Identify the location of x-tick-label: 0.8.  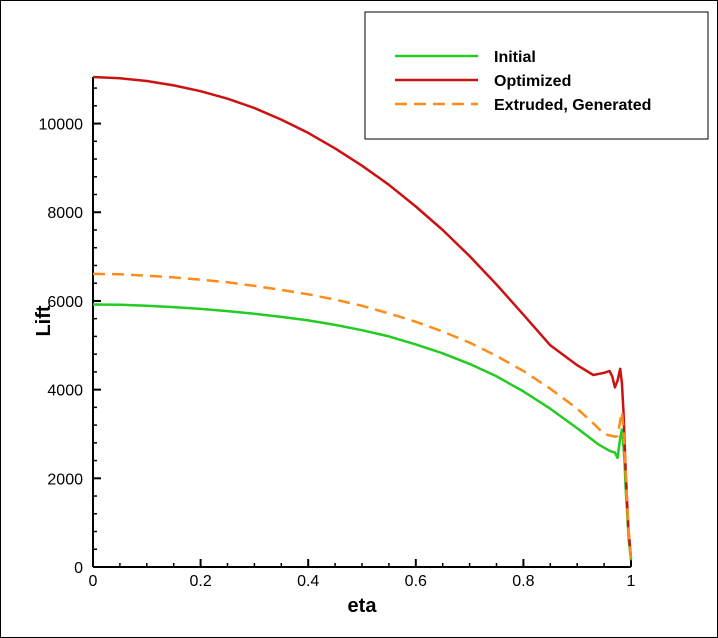
(523, 581).